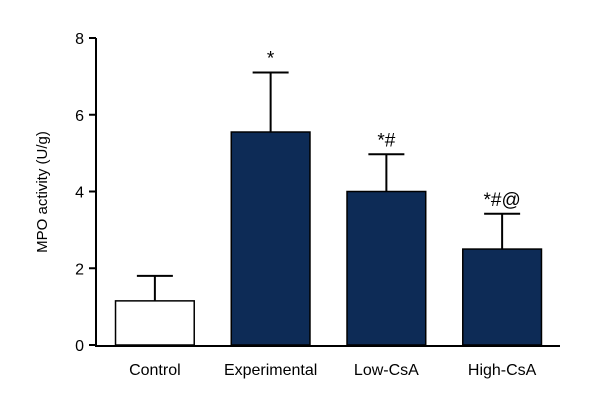  Describe the element at coordinates (79, 116) in the screenshot. I see `y-tick-label: 6` at that location.